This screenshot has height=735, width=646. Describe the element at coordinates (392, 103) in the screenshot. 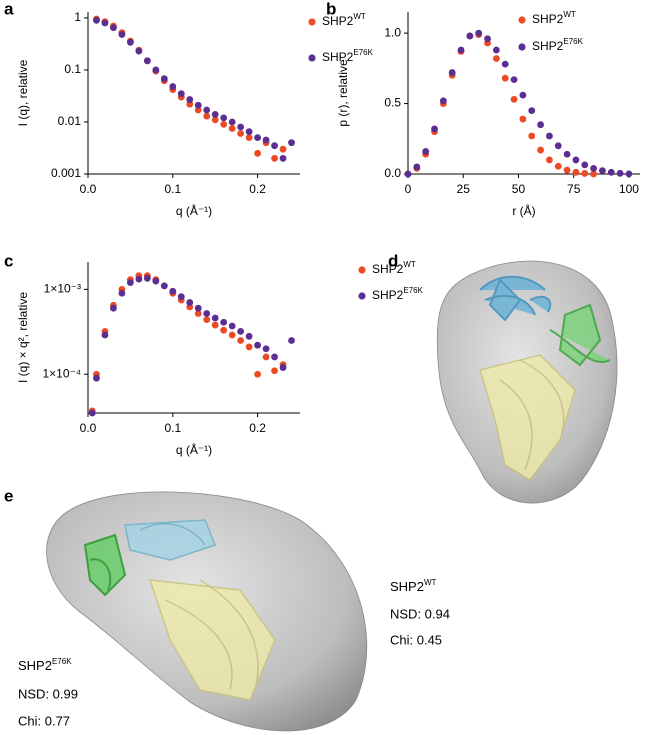

I see `y-tick-label: 0.5` at that location.